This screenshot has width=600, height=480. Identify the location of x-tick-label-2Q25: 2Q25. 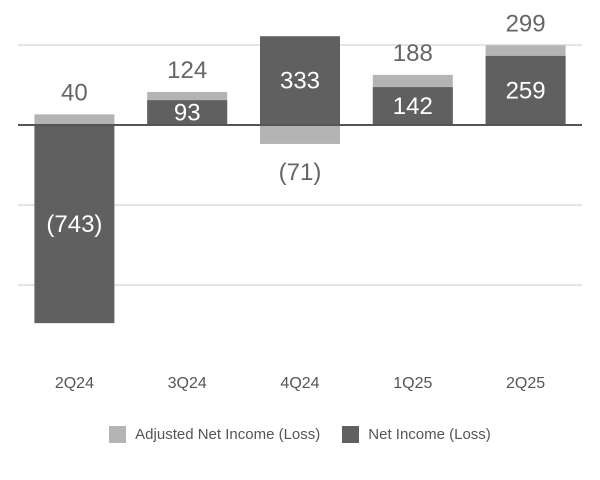
(525, 383).